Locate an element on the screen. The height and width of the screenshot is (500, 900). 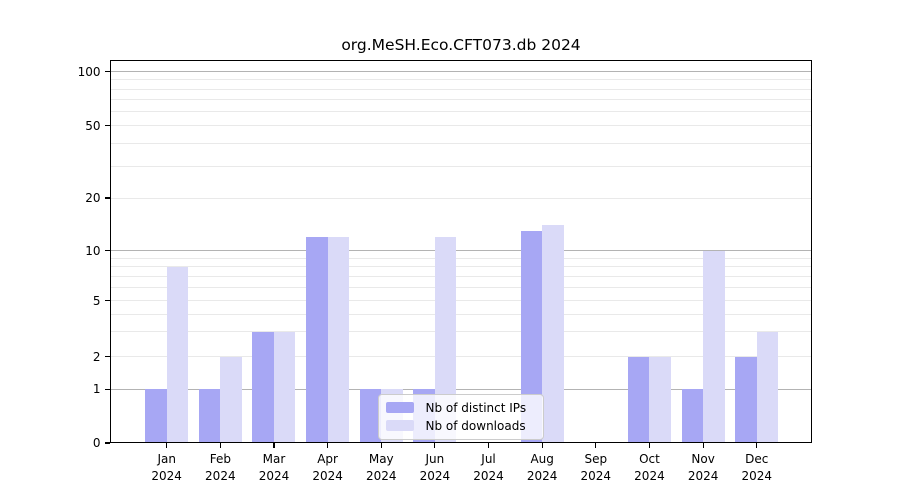
bar-aug-distinct-ips is located at coordinates (531, 336).